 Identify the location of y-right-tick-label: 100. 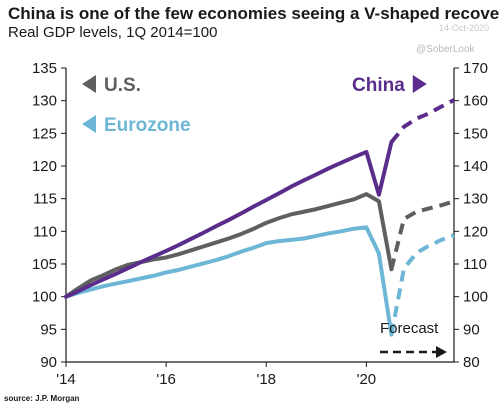
(475, 297).